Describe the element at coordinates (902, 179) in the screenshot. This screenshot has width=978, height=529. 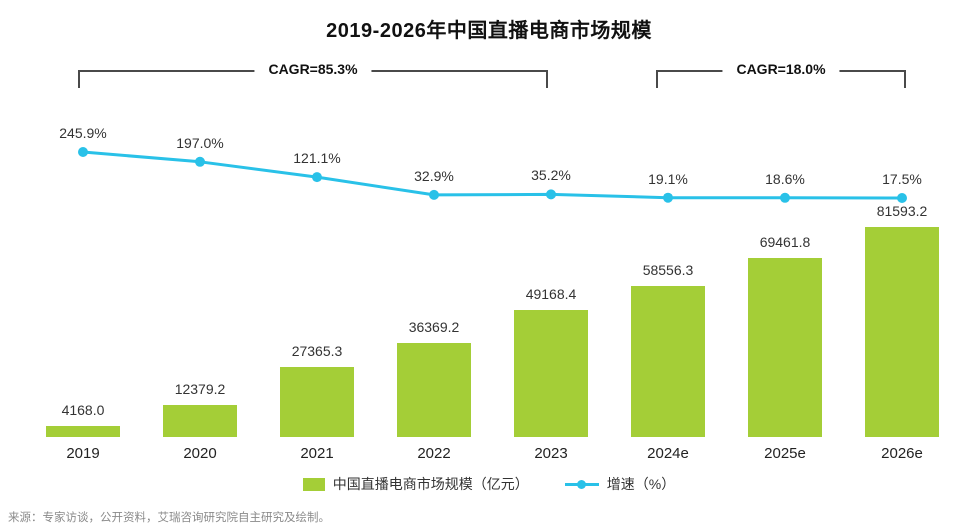
I see `growth-rate-label: 17.5%` at that location.